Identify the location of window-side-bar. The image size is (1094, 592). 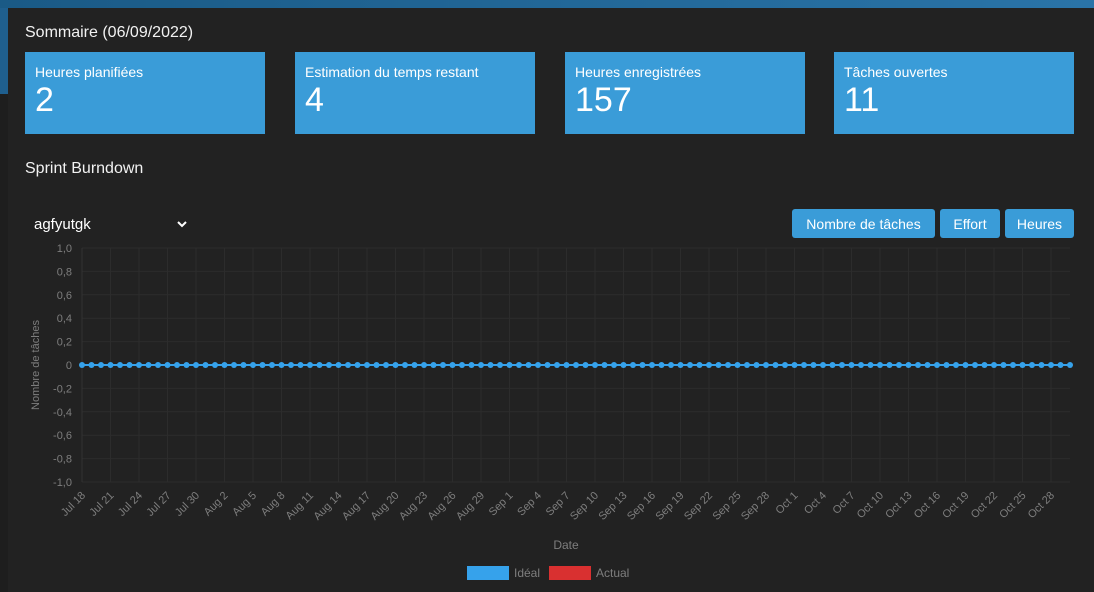
(4, 51).